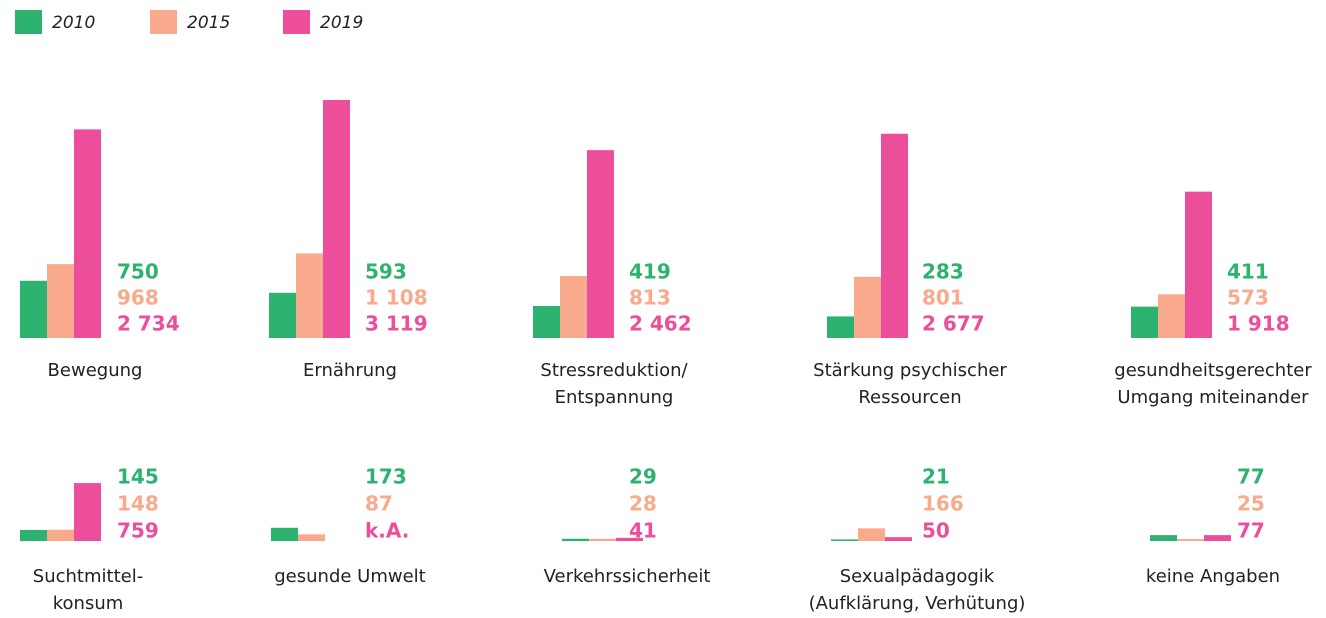 The height and width of the screenshot is (618, 1326). What do you see at coordinates (936, 477) in the screenshot?
I see `value-label: 21` at bounding box center [936, 477].